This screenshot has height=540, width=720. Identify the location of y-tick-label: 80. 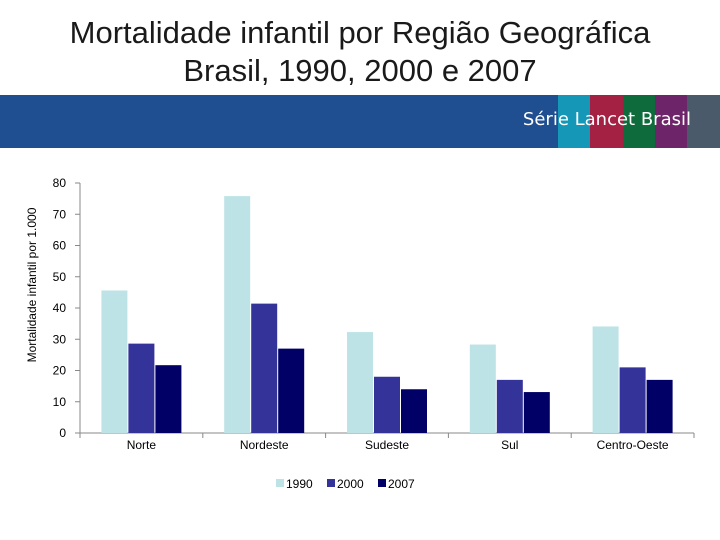
(60, 183).